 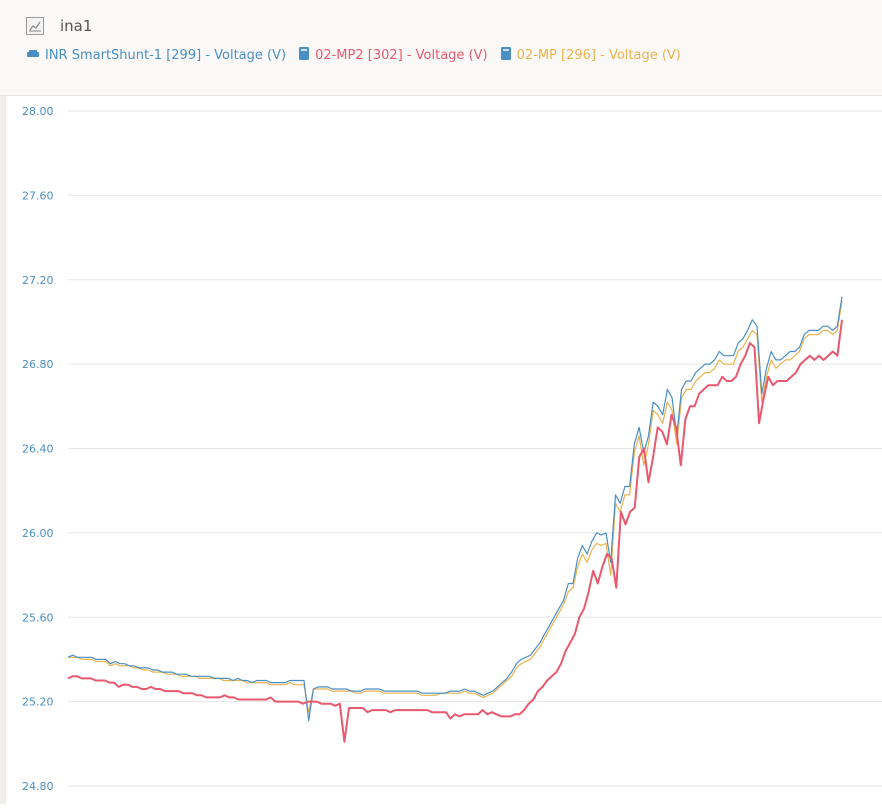 I want to click on legend-item-smartshunt: INR SmartShunt-1 [299] - Voltage (V), so click(x=156, y=55).